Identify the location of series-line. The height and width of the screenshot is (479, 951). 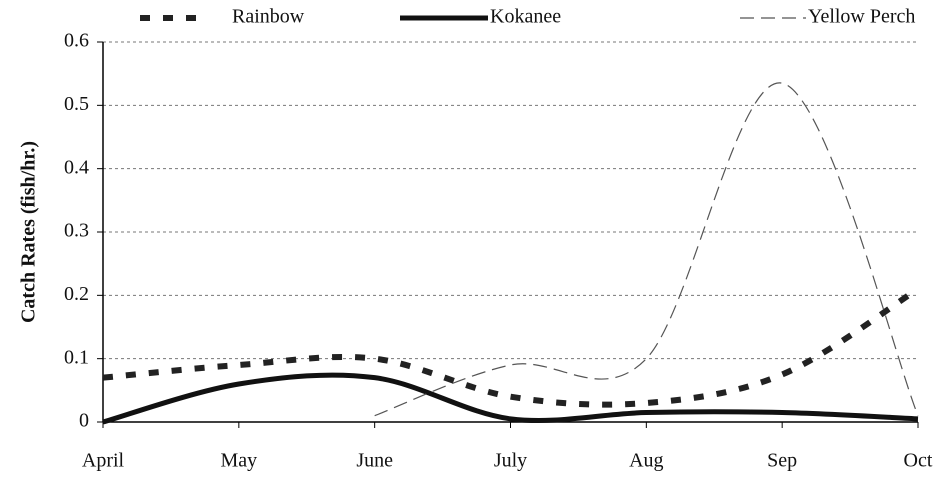
(510, 398).